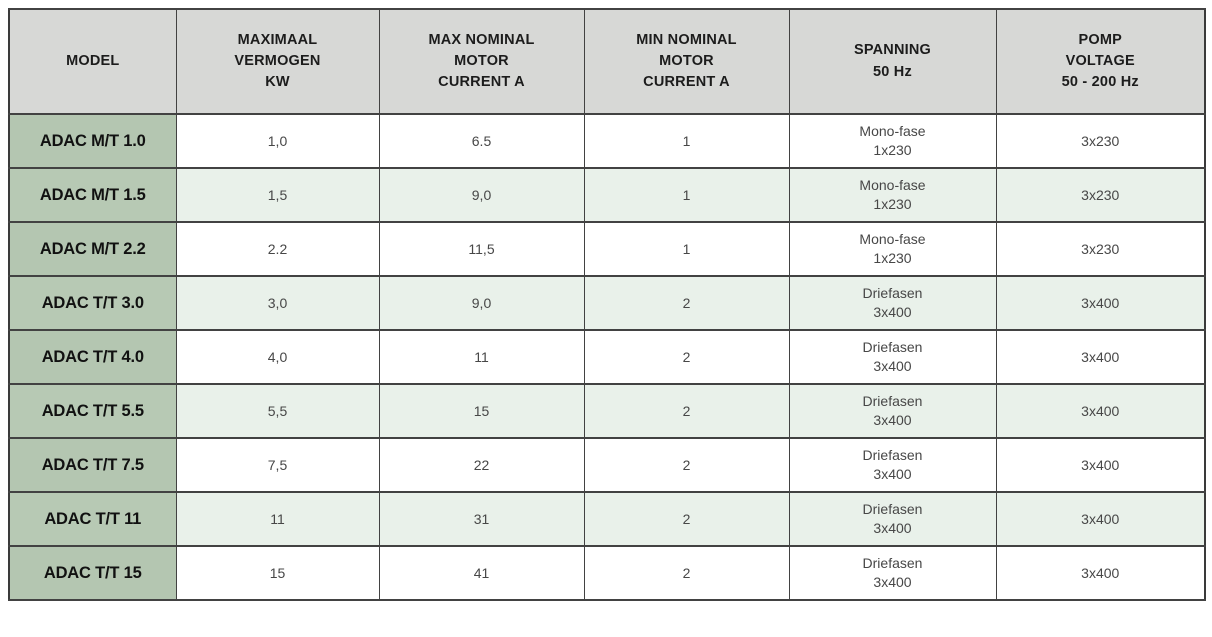 The width and height of the screenshot is (1212, 637). I want to click on max-vermogen-cell: 1,5, so click(277, 195).